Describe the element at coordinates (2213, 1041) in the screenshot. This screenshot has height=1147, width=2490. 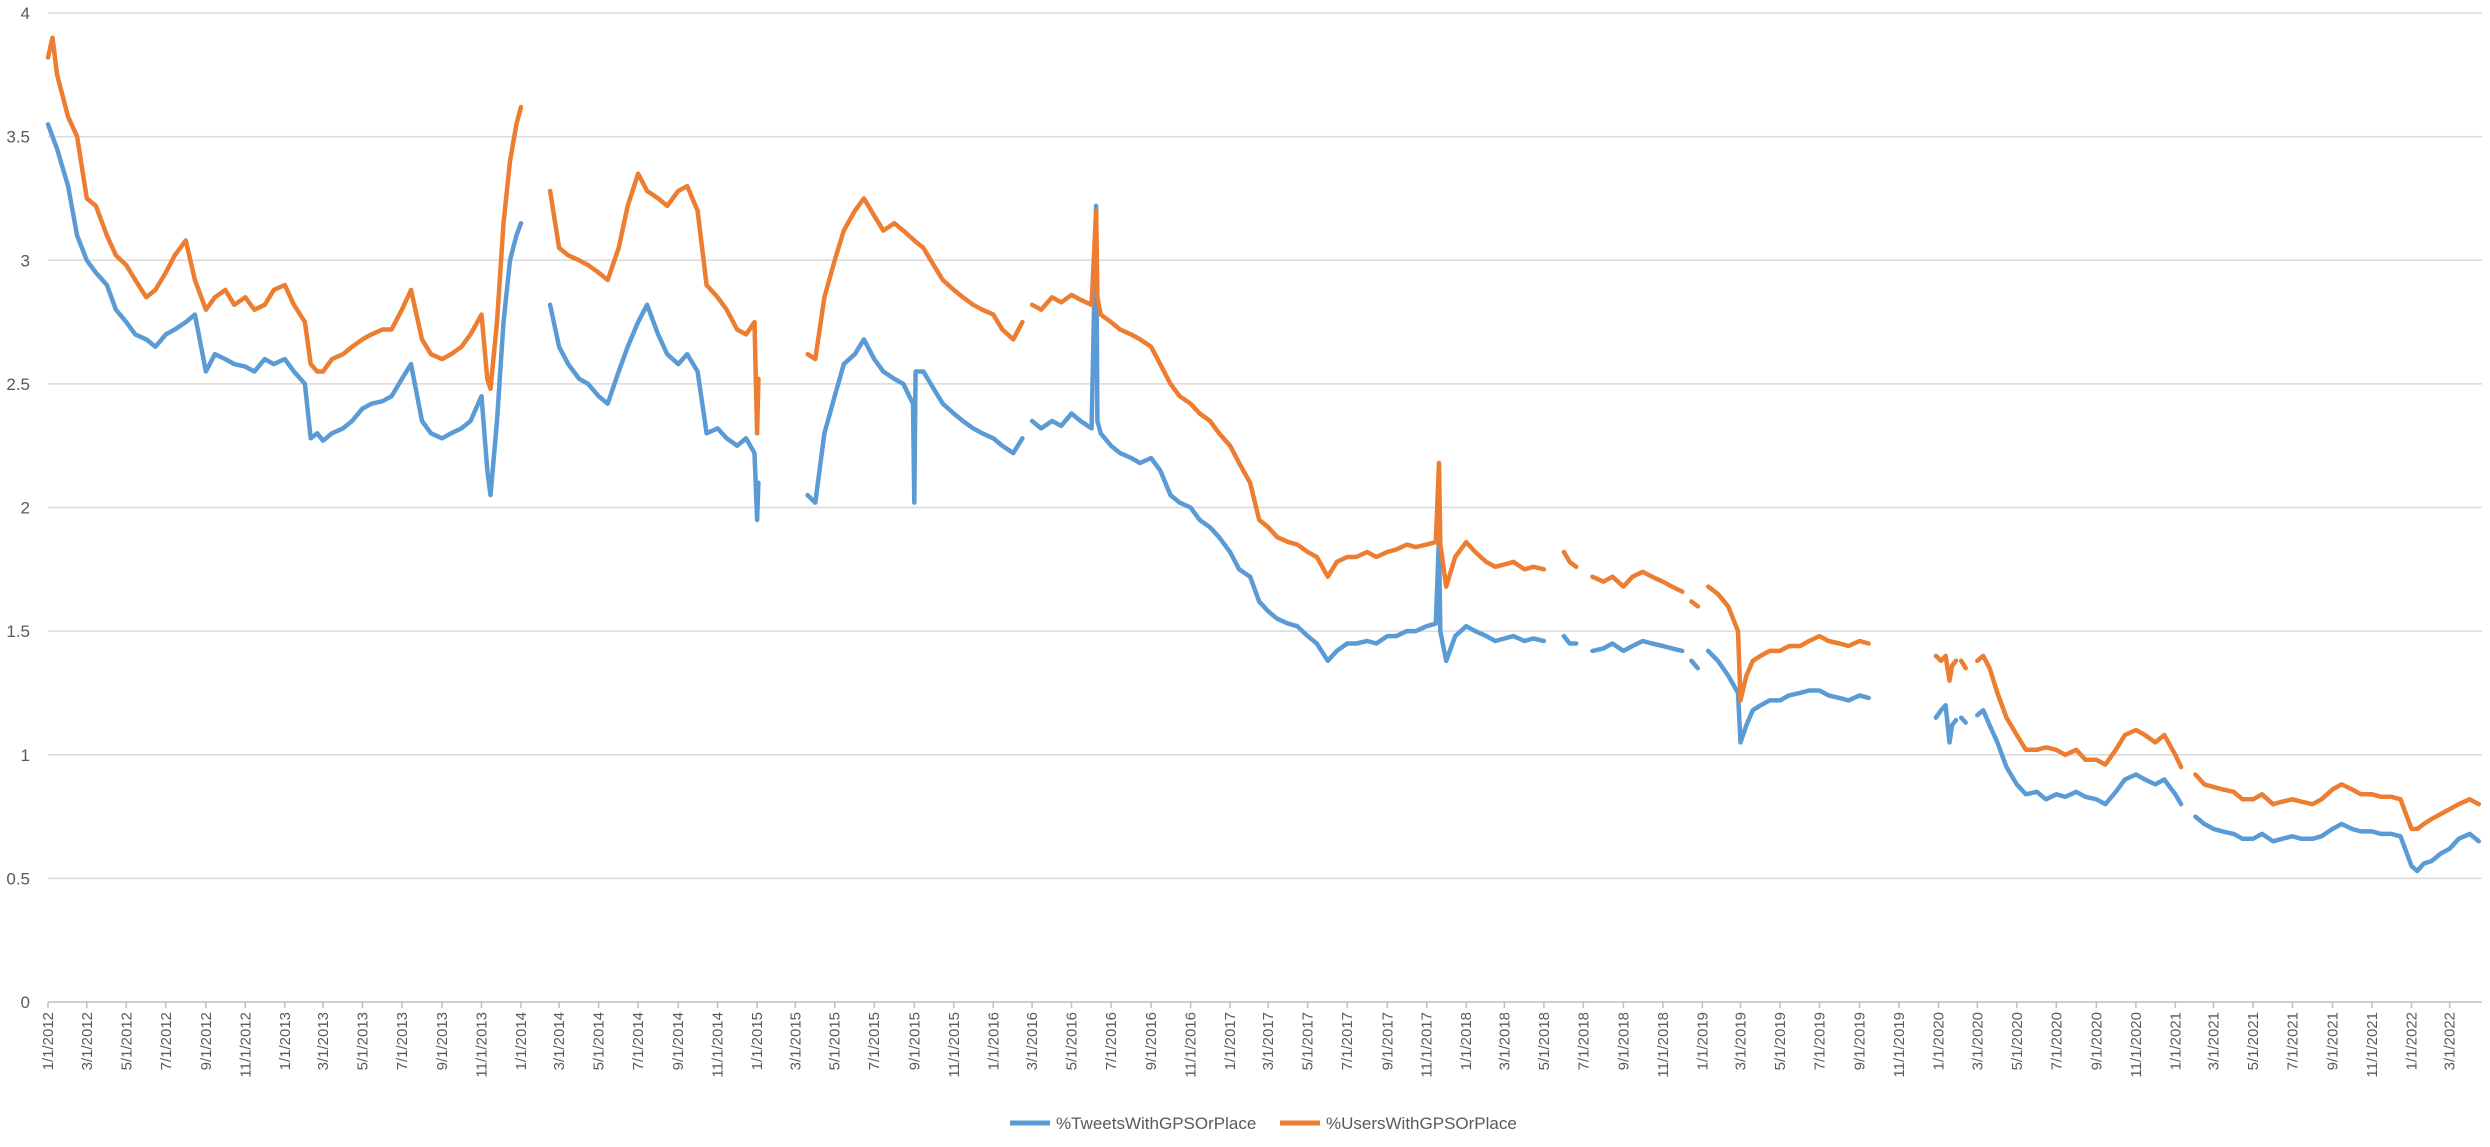
I see `x-tick-label: 3/1/2021` at that location.